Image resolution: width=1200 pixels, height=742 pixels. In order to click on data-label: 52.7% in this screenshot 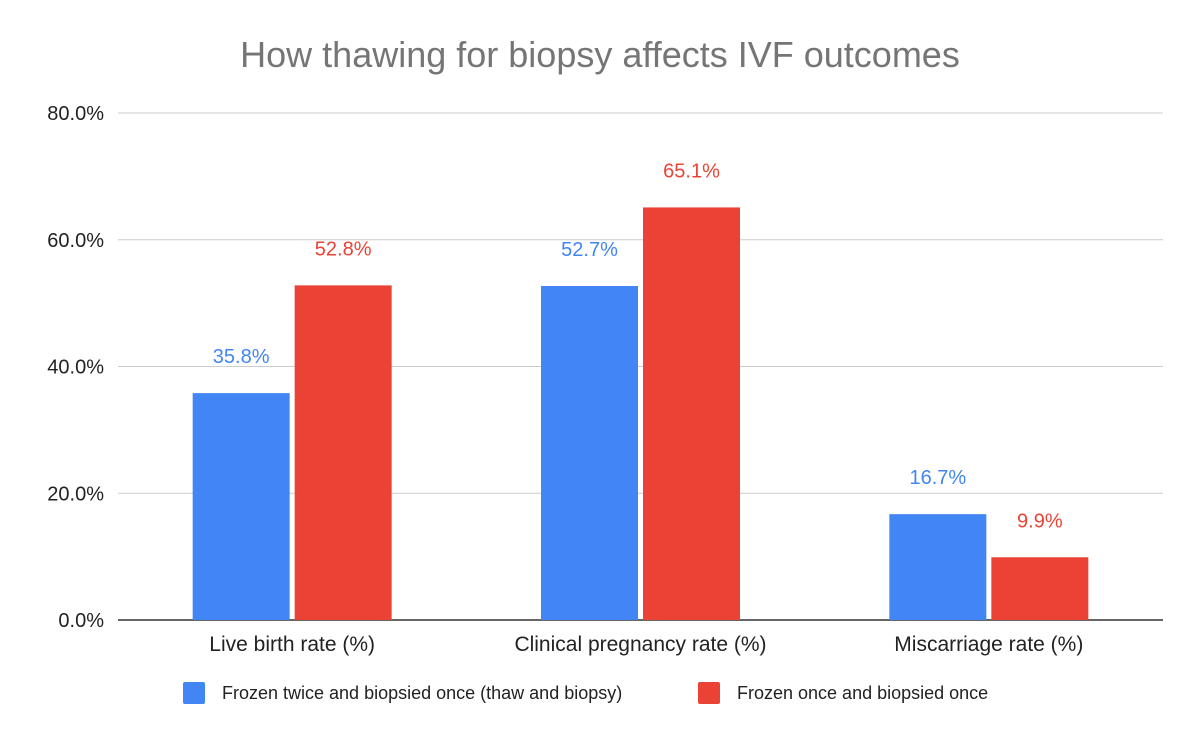, I will do `click(589, 250)`.